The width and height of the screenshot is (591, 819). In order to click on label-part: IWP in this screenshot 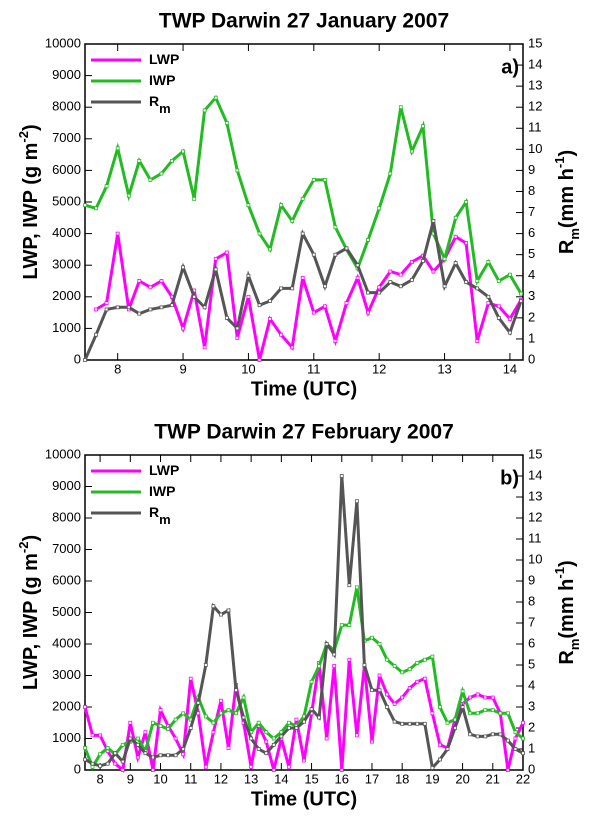, I will do `click(162, 491)`.